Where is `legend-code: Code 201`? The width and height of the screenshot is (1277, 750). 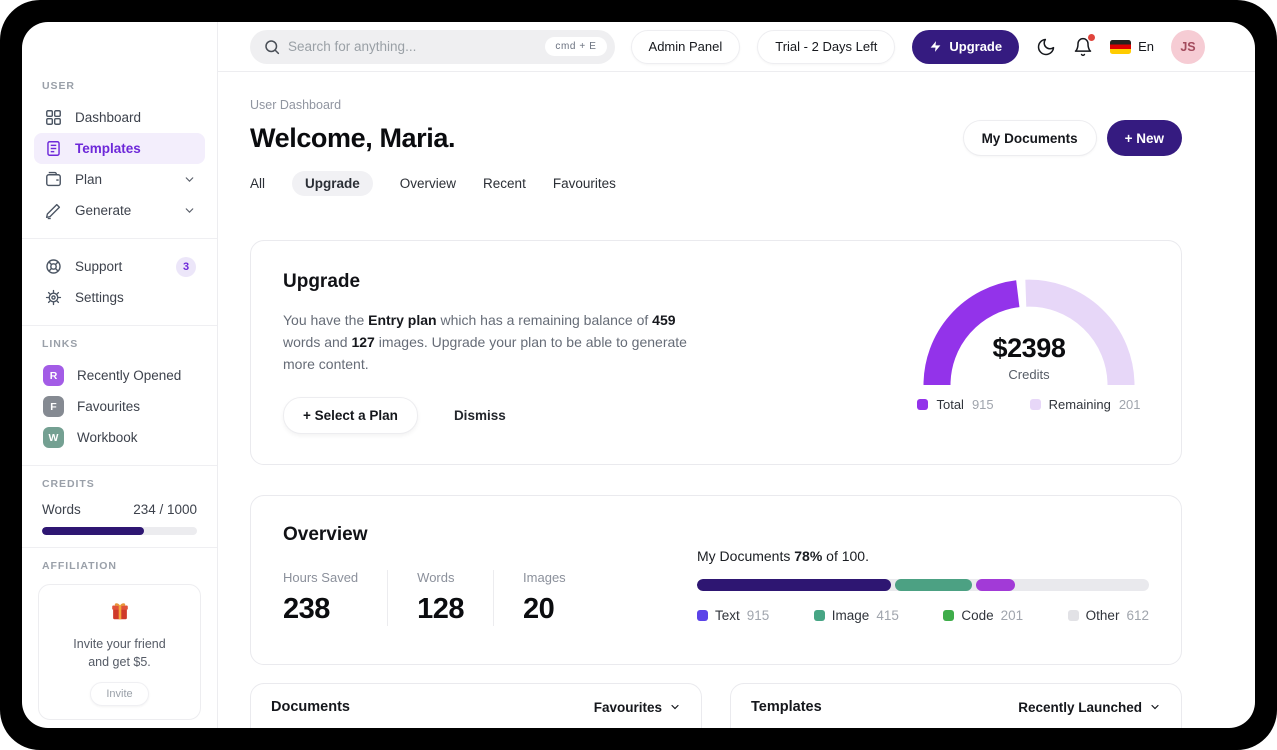
legend-code: Code 201 is located at coordinates (983, 615).